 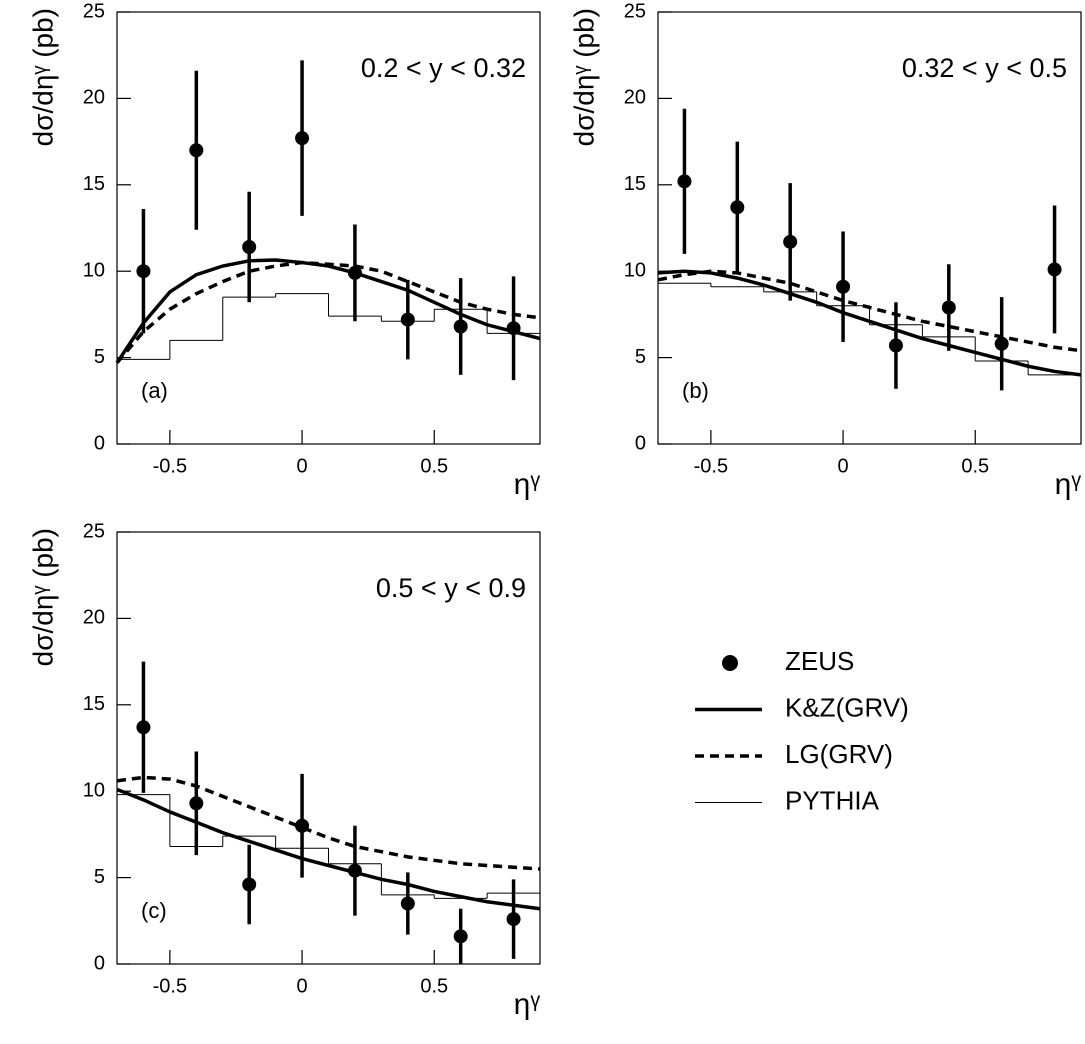 What do you see at coordinates (443, 68) in the screenshot?
I see `panel-title: 0.2 < y < 0.32` at bounding box center [443, 68].